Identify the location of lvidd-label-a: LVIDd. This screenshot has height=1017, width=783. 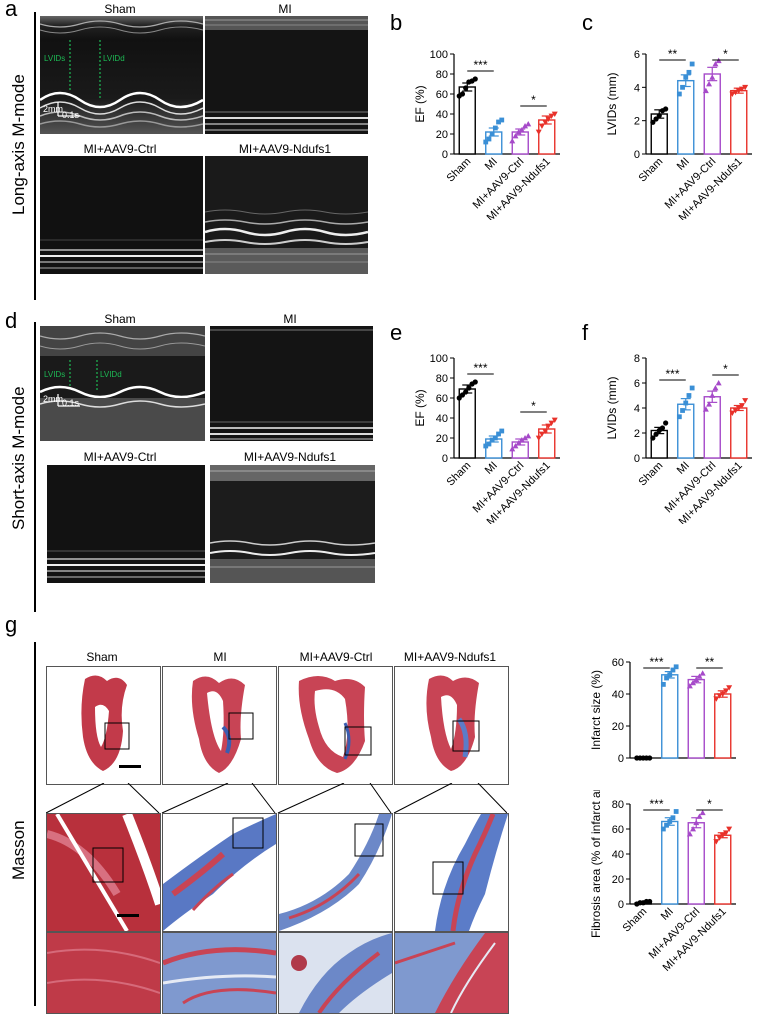
(114, 58).